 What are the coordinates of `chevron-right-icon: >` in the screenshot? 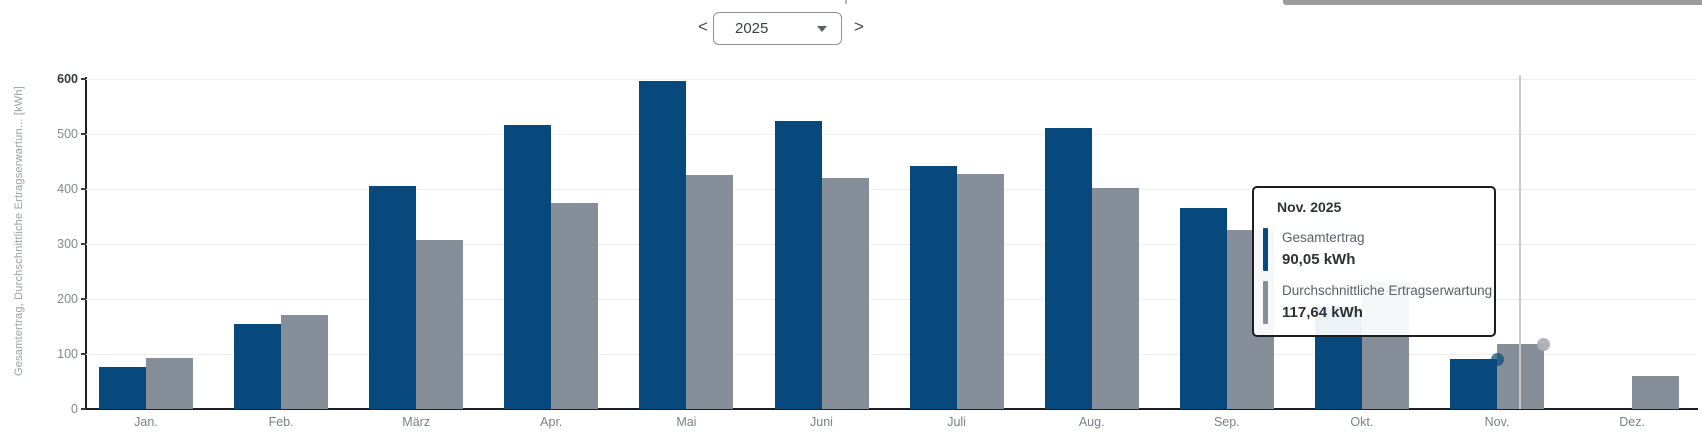 It's located at (859, 26).